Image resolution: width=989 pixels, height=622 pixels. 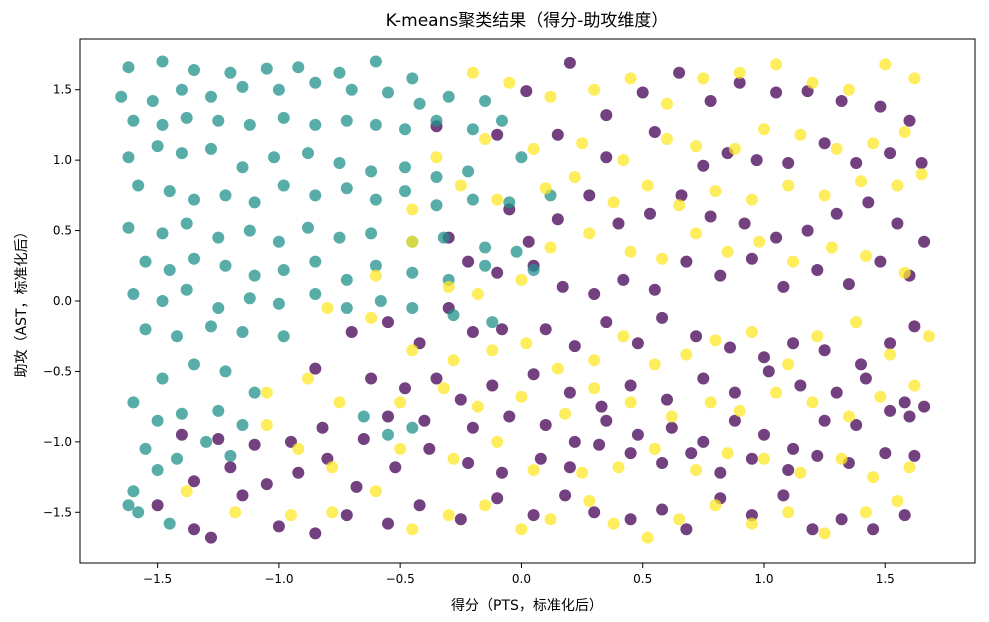 I want to click on y-tick-label: 0.5, so click(x=62, y=231).